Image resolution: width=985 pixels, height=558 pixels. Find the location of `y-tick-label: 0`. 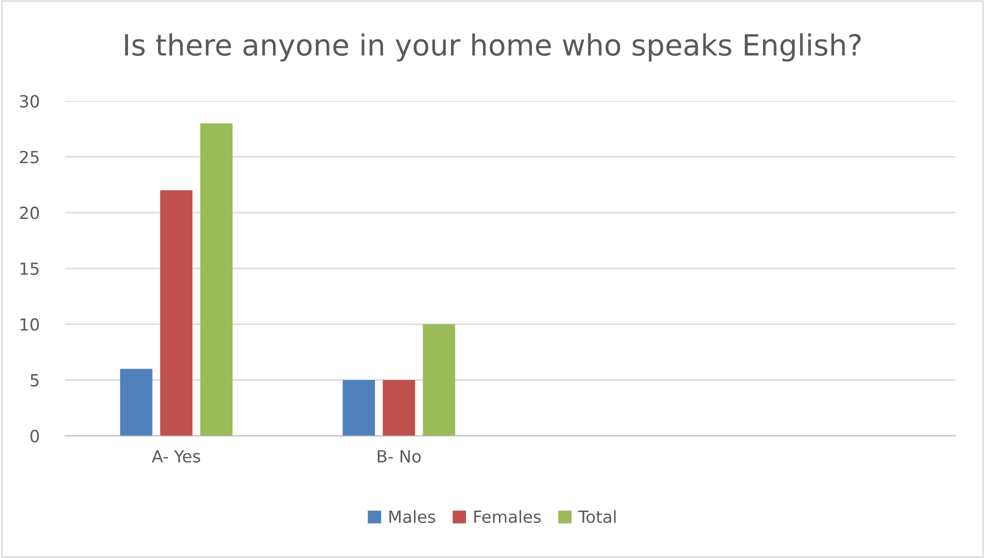

y-tick-label: 0 is located at coordinates (34, 436).